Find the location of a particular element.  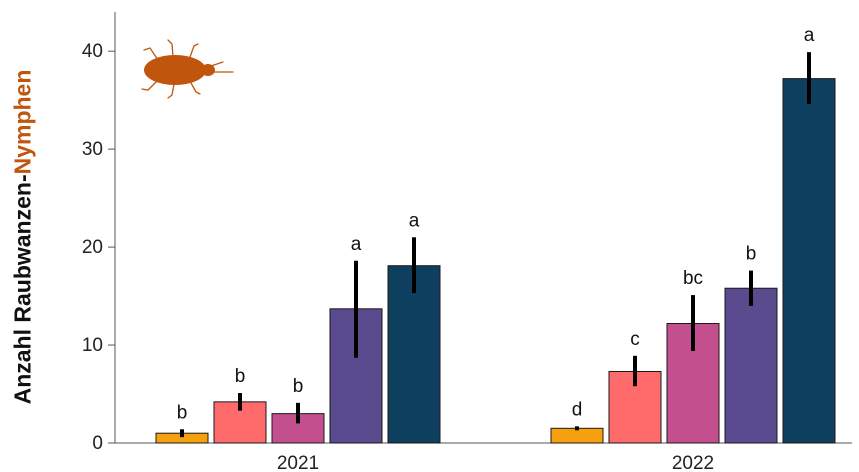

y-tick-label: 0 is located at coordinates (97, 443).